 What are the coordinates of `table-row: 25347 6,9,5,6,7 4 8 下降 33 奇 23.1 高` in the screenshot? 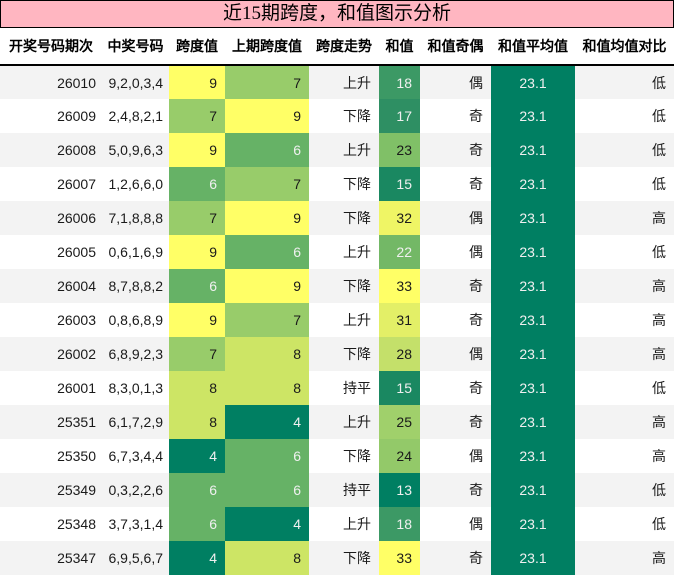 It's located at (337, 558).